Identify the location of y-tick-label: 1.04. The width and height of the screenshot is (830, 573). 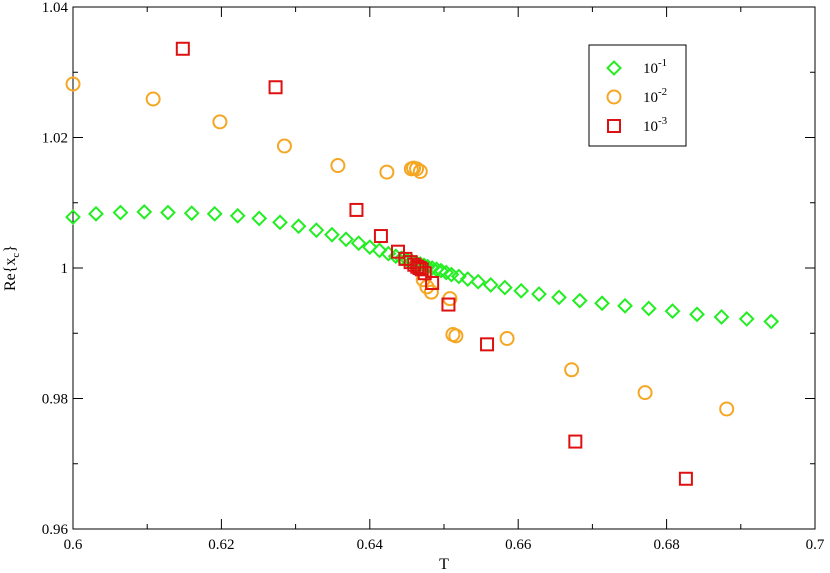
(55, 8).